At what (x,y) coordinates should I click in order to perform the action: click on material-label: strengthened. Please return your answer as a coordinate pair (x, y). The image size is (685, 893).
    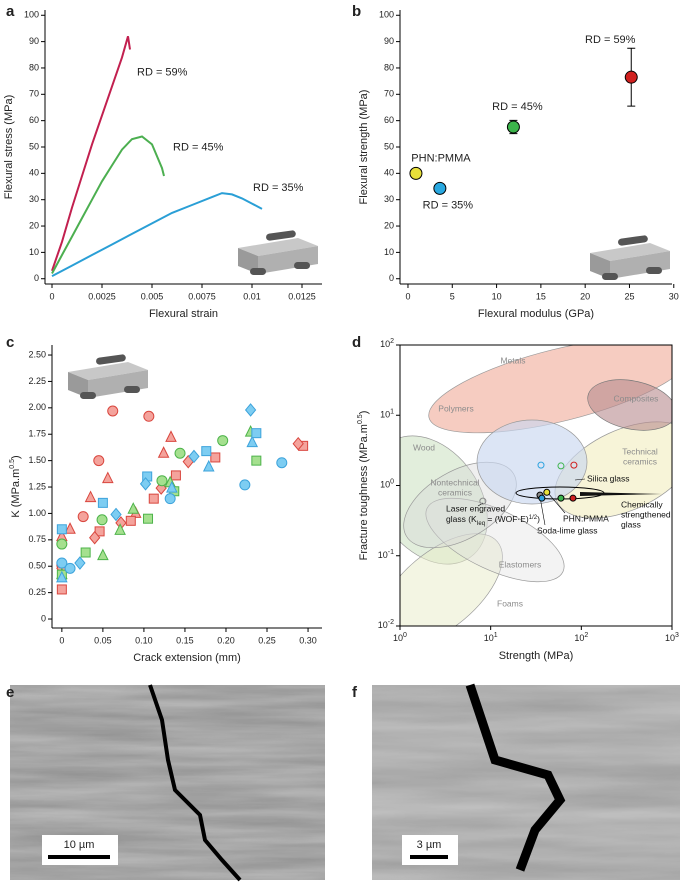
    Looking at the image, I should click on (646, 514).